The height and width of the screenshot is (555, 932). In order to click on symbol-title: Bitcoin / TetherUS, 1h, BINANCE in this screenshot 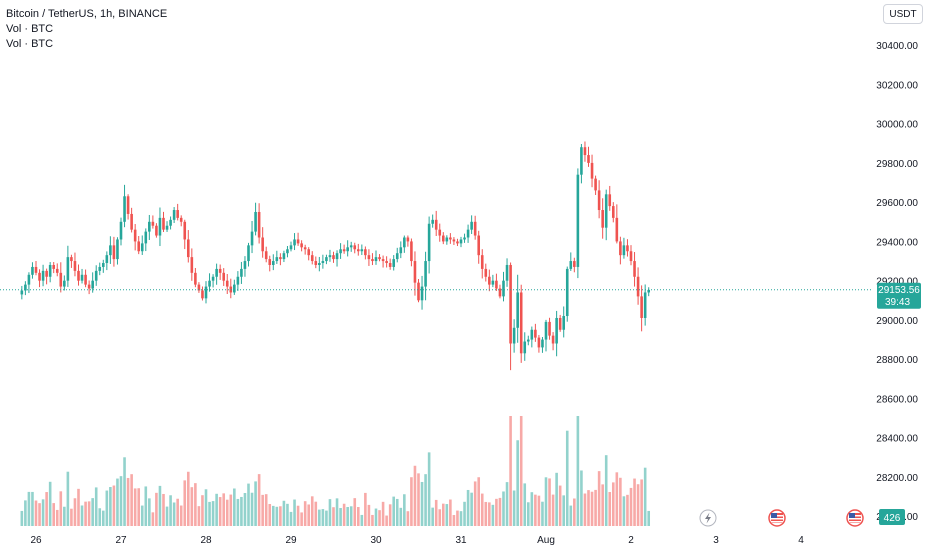, I will do `click(87, 14)`.